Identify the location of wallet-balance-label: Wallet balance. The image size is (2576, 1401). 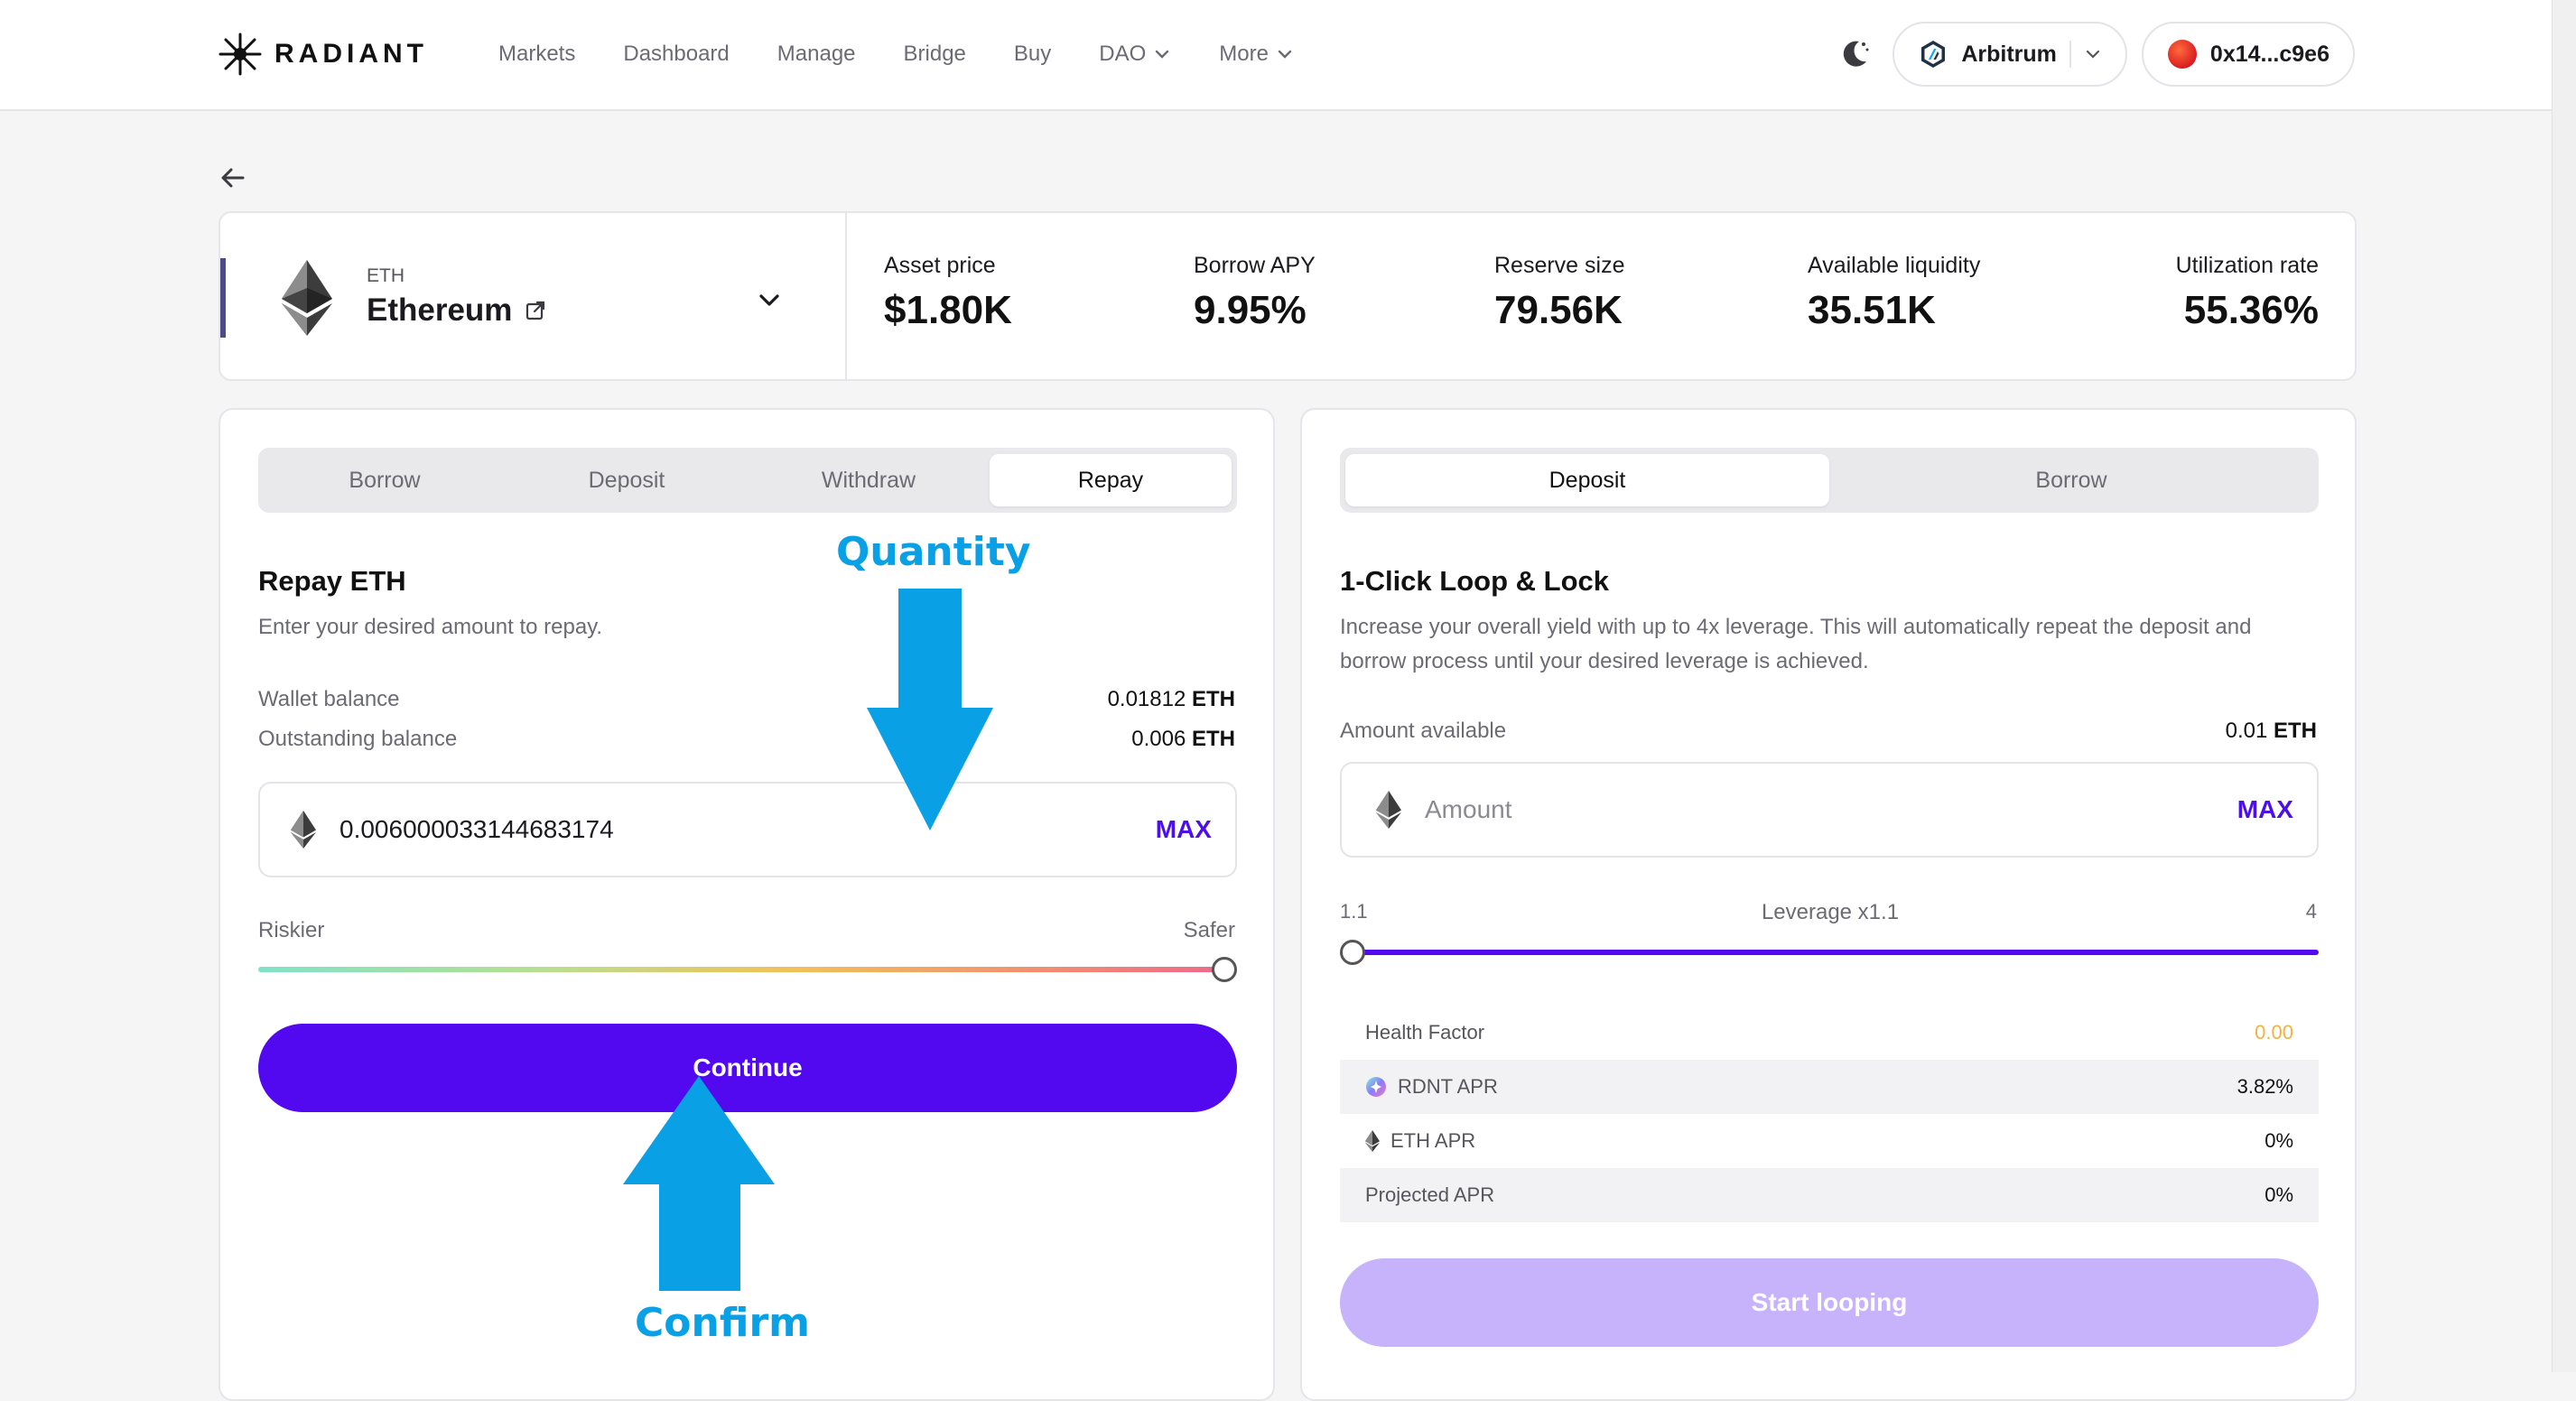
(329, 699).